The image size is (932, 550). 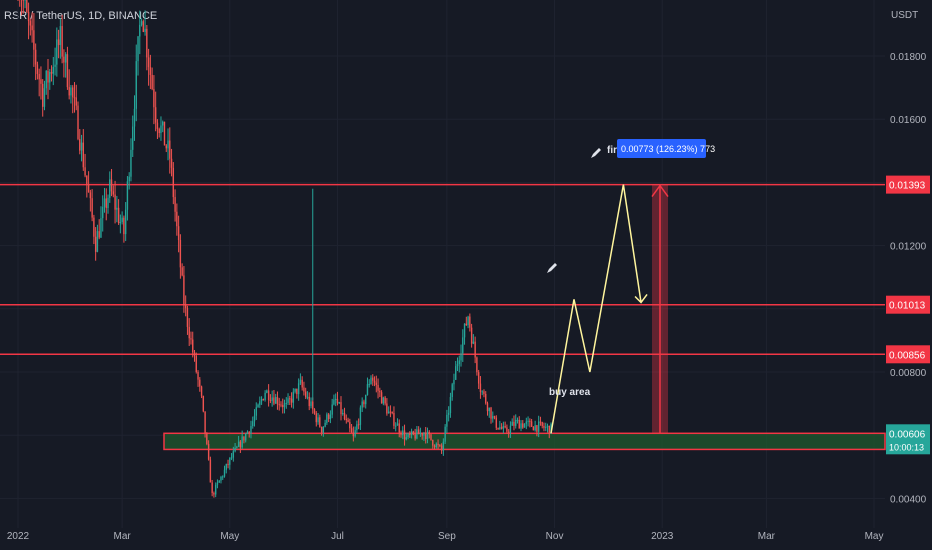 What do you see at coordinates (596, 309) in the screenshot?
I see `projection-path` at bounding box center [596, 309].